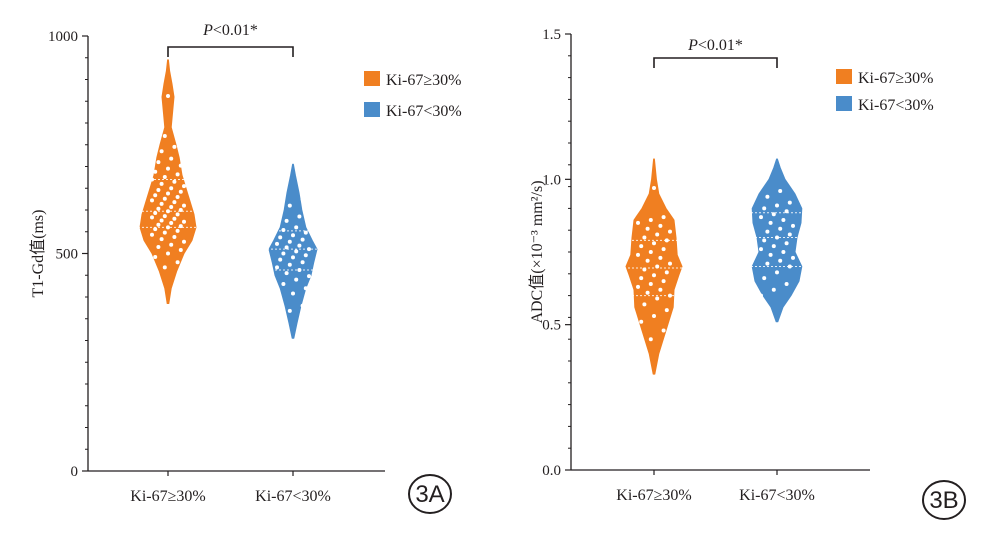 This screenshot has width=990, height=535. I want to click on y-tick-label: 0.5, so click(551, 326).